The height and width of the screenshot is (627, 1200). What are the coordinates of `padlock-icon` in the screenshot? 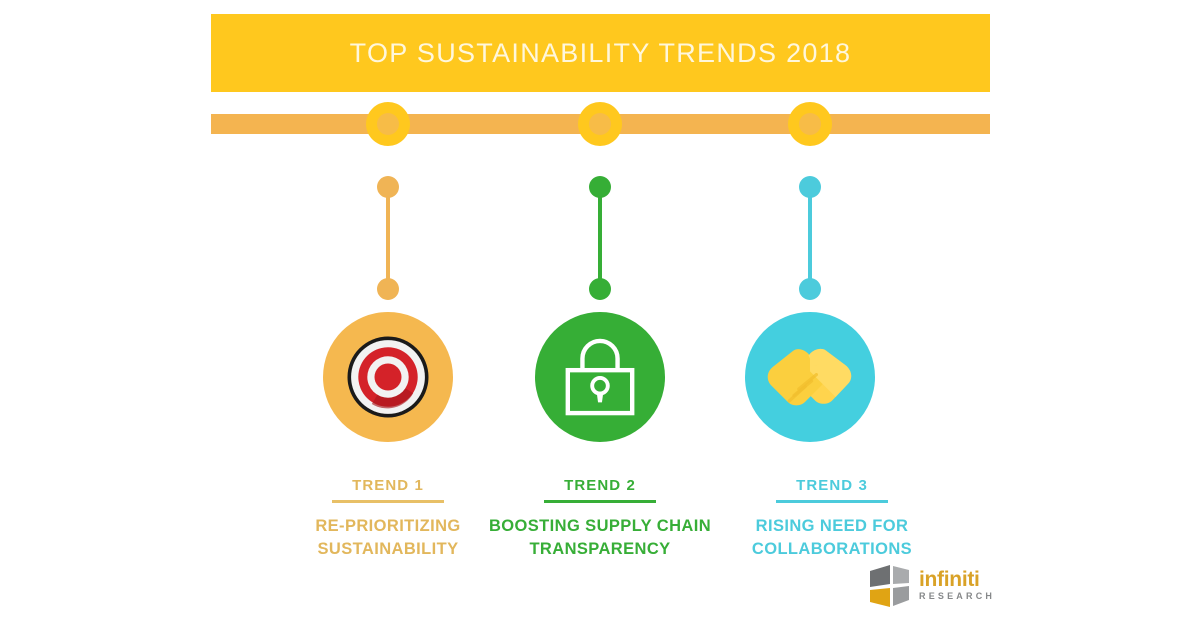 It's located at (600, 377).